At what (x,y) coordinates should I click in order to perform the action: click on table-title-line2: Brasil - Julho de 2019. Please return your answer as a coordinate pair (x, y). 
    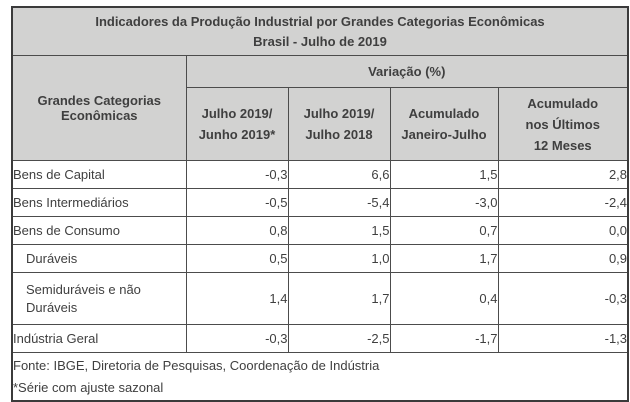
    Looking at the image, I should click on (320, 41).